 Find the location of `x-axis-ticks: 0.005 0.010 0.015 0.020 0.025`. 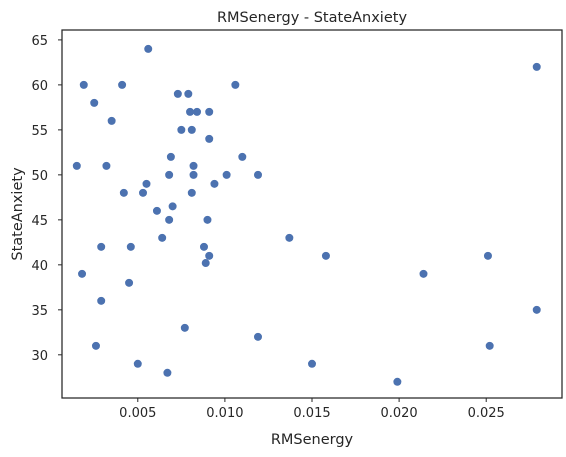

x-axis-ticks: 0.005 0.010 0.015 0.020 0.025 is located at coordinates (312, 409).